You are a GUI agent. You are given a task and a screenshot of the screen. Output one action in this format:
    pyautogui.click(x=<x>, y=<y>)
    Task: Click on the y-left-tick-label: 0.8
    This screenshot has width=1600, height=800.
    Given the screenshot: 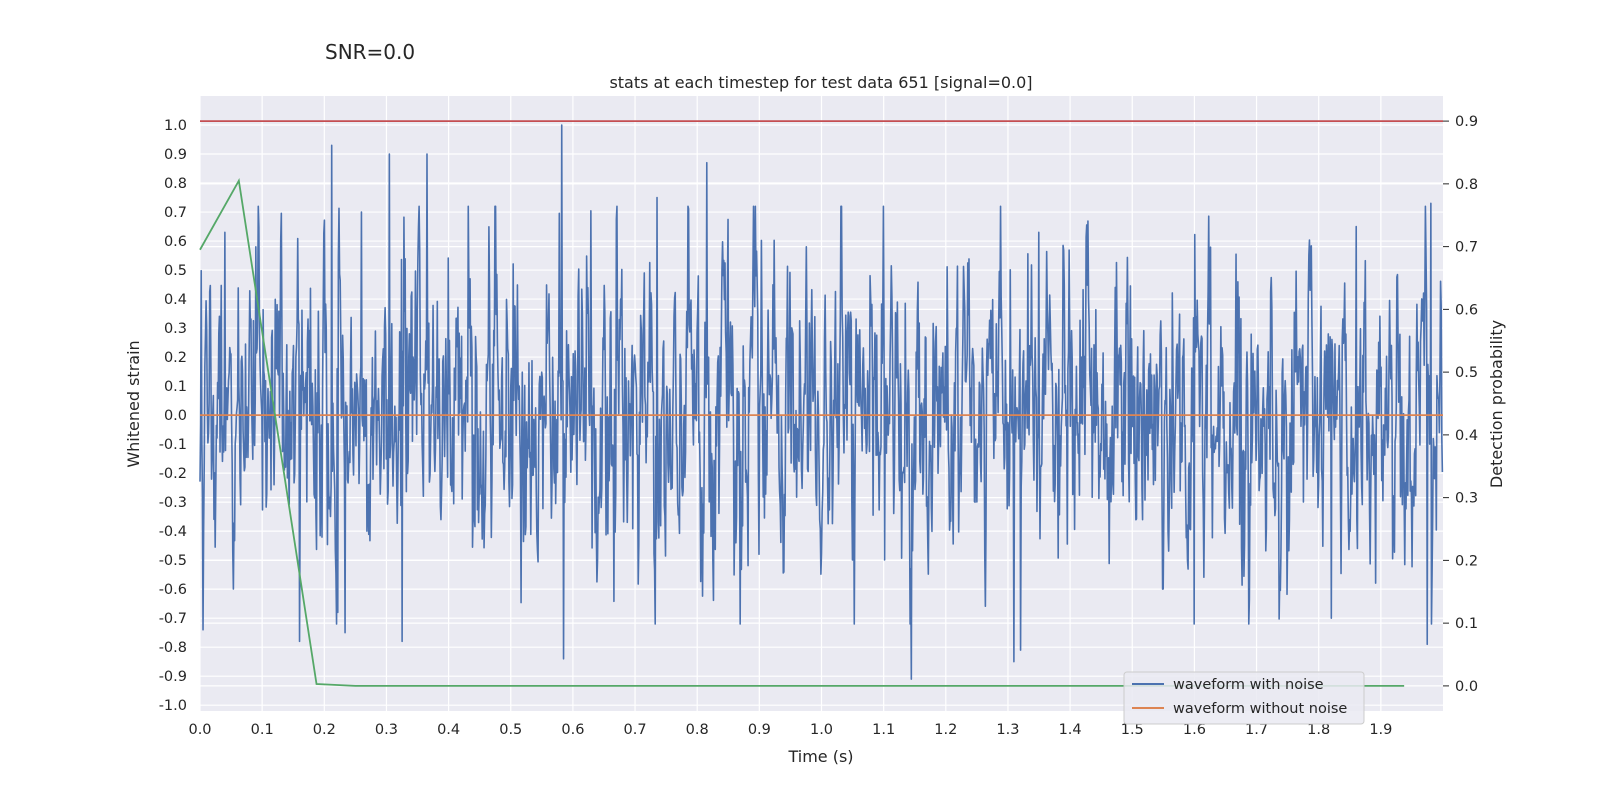 What is the action you would take?
    pyautogui.click(x=175, y=184)
    